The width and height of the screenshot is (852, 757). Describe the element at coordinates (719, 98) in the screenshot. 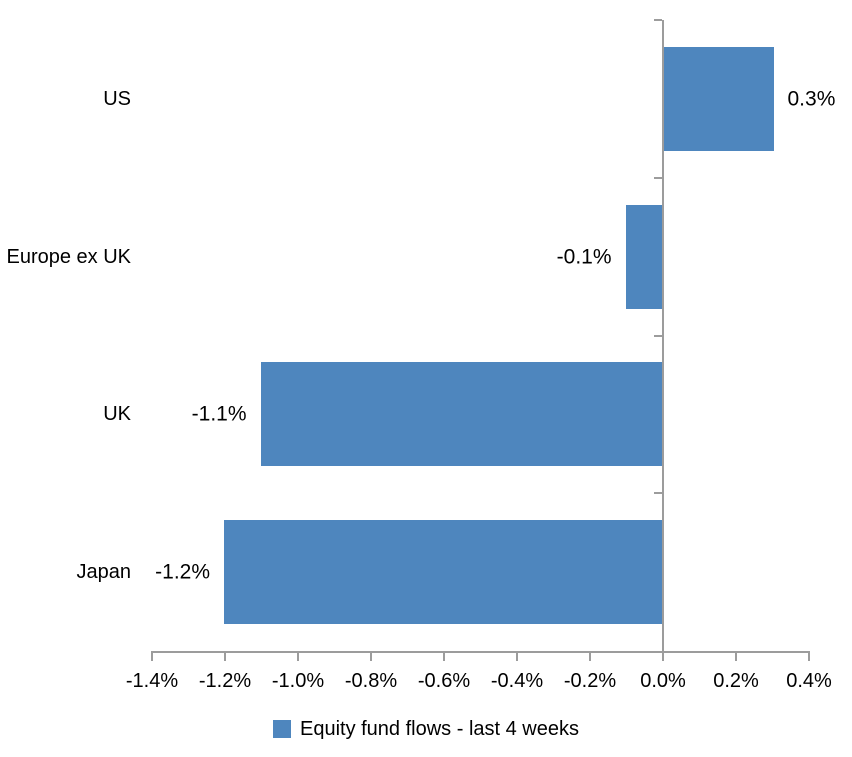

I see `bar-us` at that location.